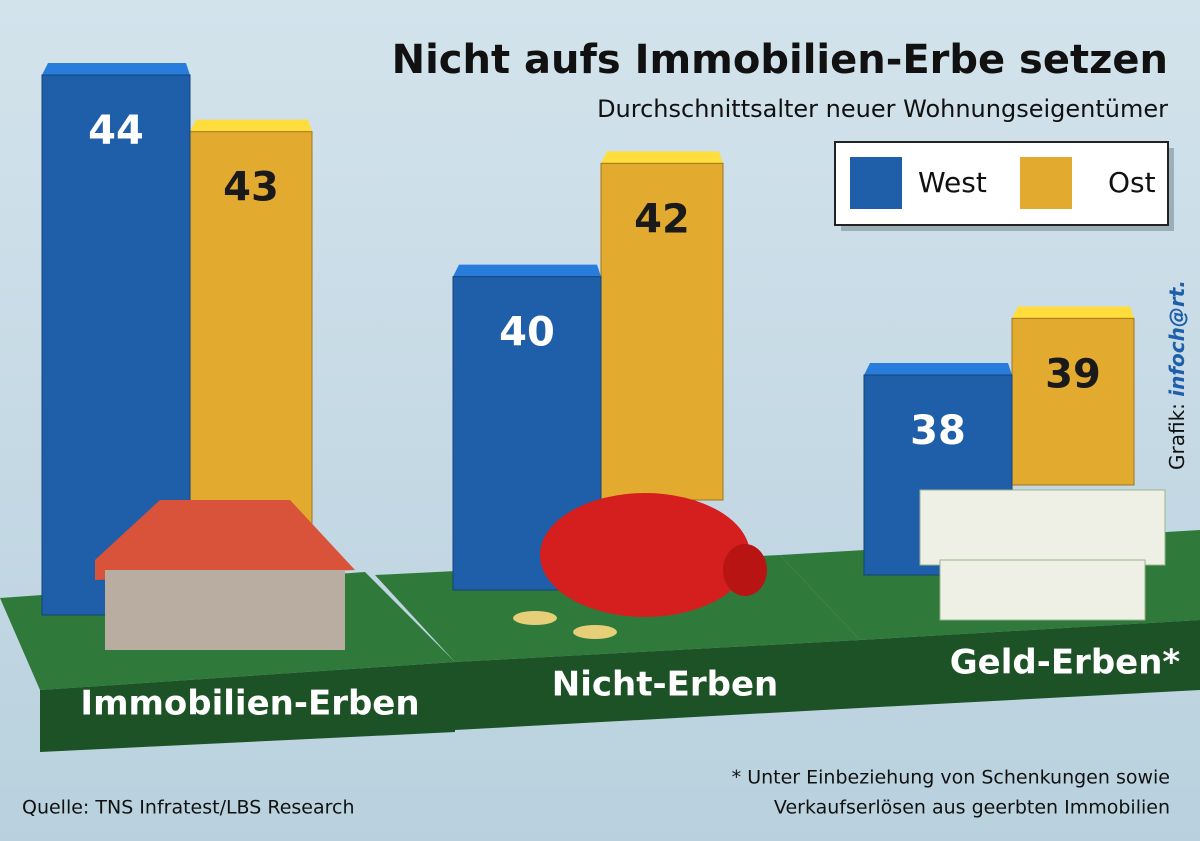  Describe the element at coordinates (1177, 338) in the screenshot. I see `credit-brand: infoch@rt.` at that location.